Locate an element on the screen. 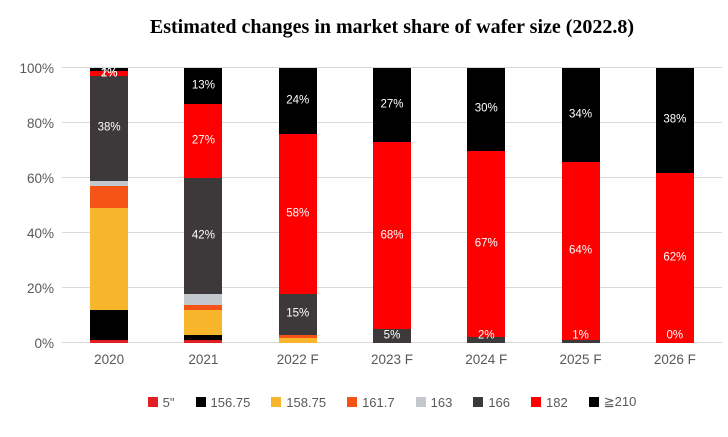  legend-item: 158.75 is located at coordinates (298, 402).